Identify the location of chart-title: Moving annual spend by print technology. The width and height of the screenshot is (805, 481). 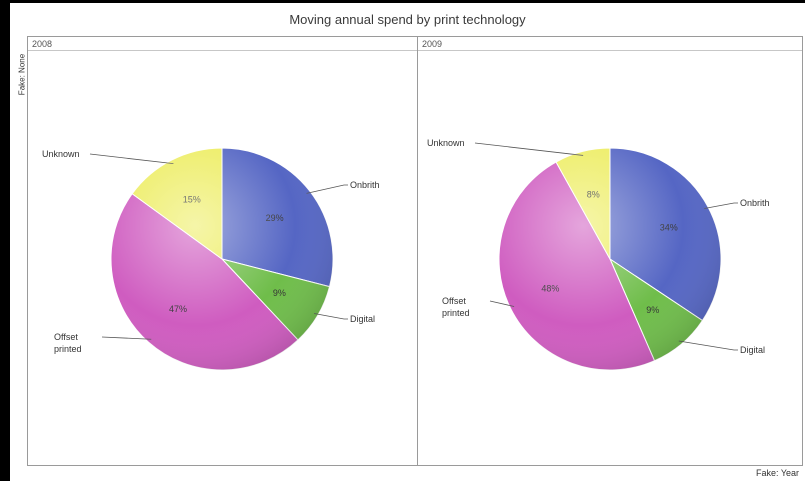
(407, 19).